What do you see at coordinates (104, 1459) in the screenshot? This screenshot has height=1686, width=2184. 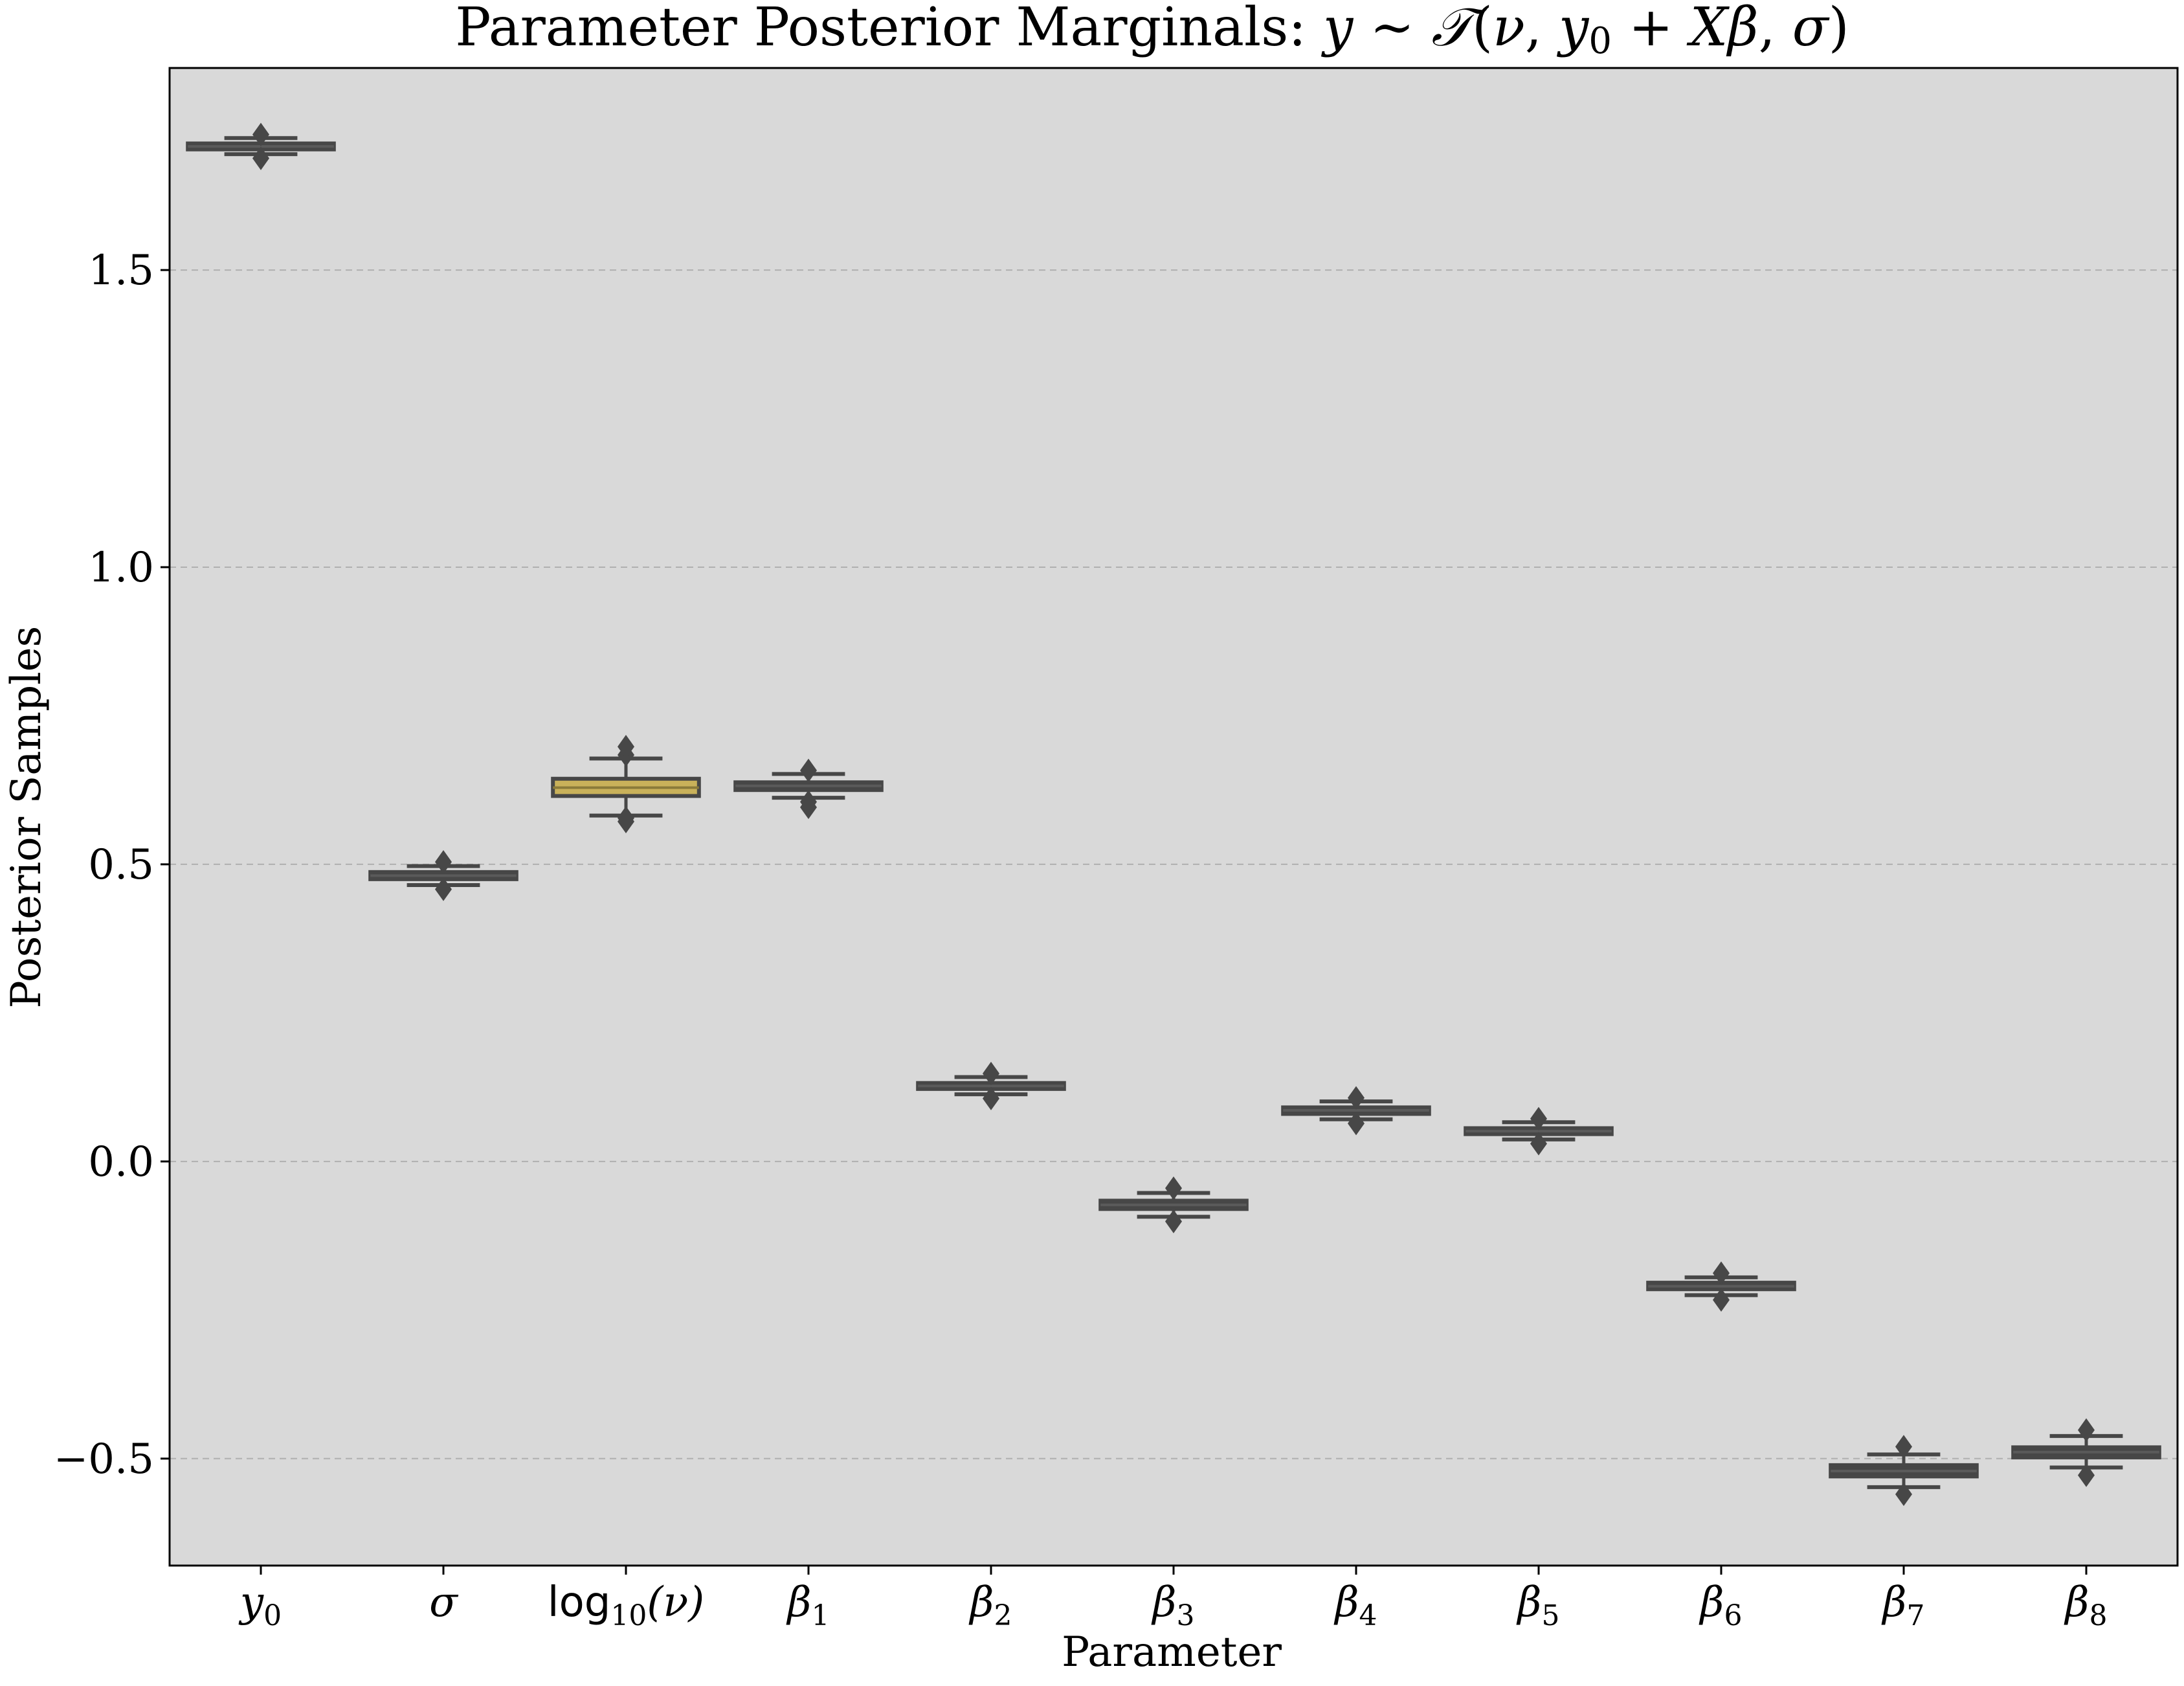 I see `y-tick-label: −0.5` at bounding box center [104, 1459].